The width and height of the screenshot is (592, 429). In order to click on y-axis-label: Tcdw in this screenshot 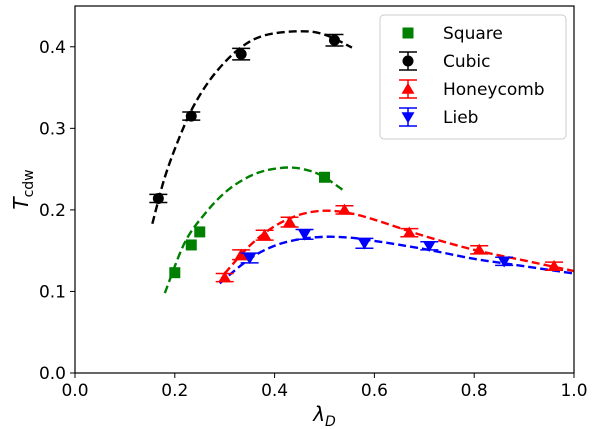, I will do `click(23, 189)`.